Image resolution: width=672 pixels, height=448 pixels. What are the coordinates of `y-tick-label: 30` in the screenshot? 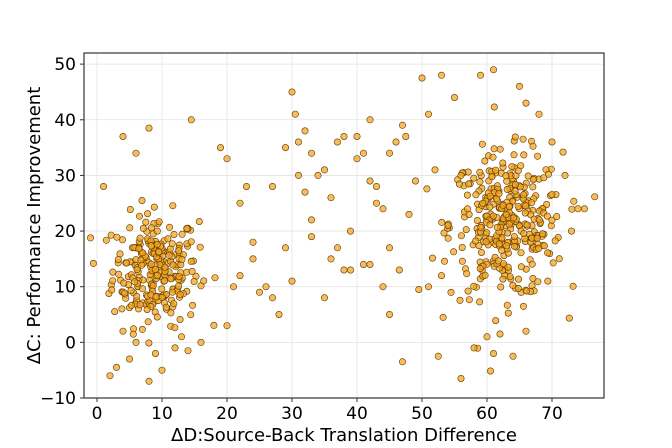 It's located at (65, 176).